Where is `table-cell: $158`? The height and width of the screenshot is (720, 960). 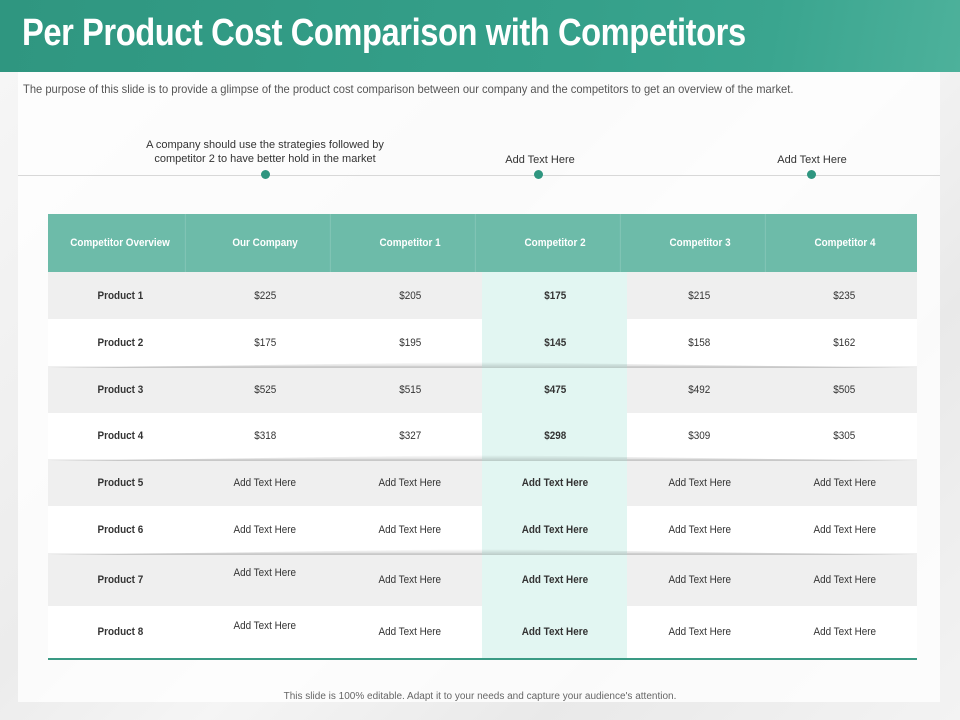 table-cell: $158 is located at coordinates (699, 342).